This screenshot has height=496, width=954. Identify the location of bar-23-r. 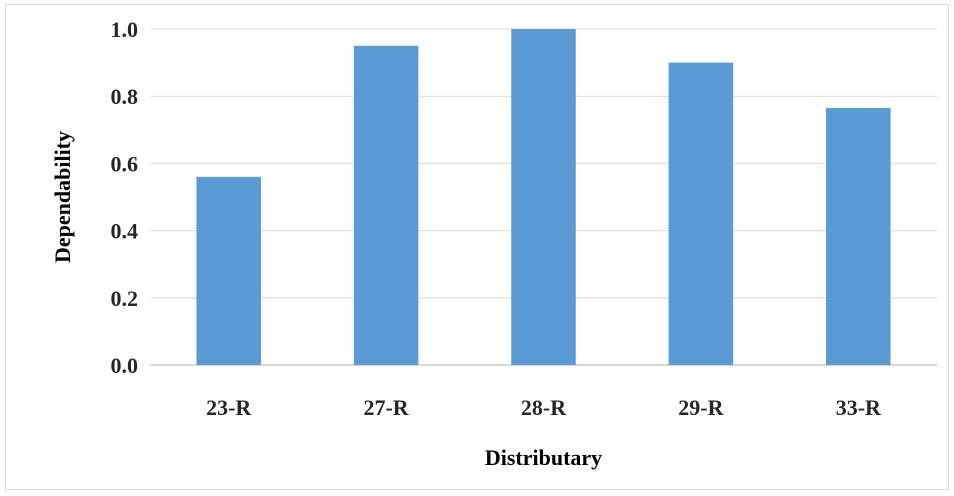
(228, 270).